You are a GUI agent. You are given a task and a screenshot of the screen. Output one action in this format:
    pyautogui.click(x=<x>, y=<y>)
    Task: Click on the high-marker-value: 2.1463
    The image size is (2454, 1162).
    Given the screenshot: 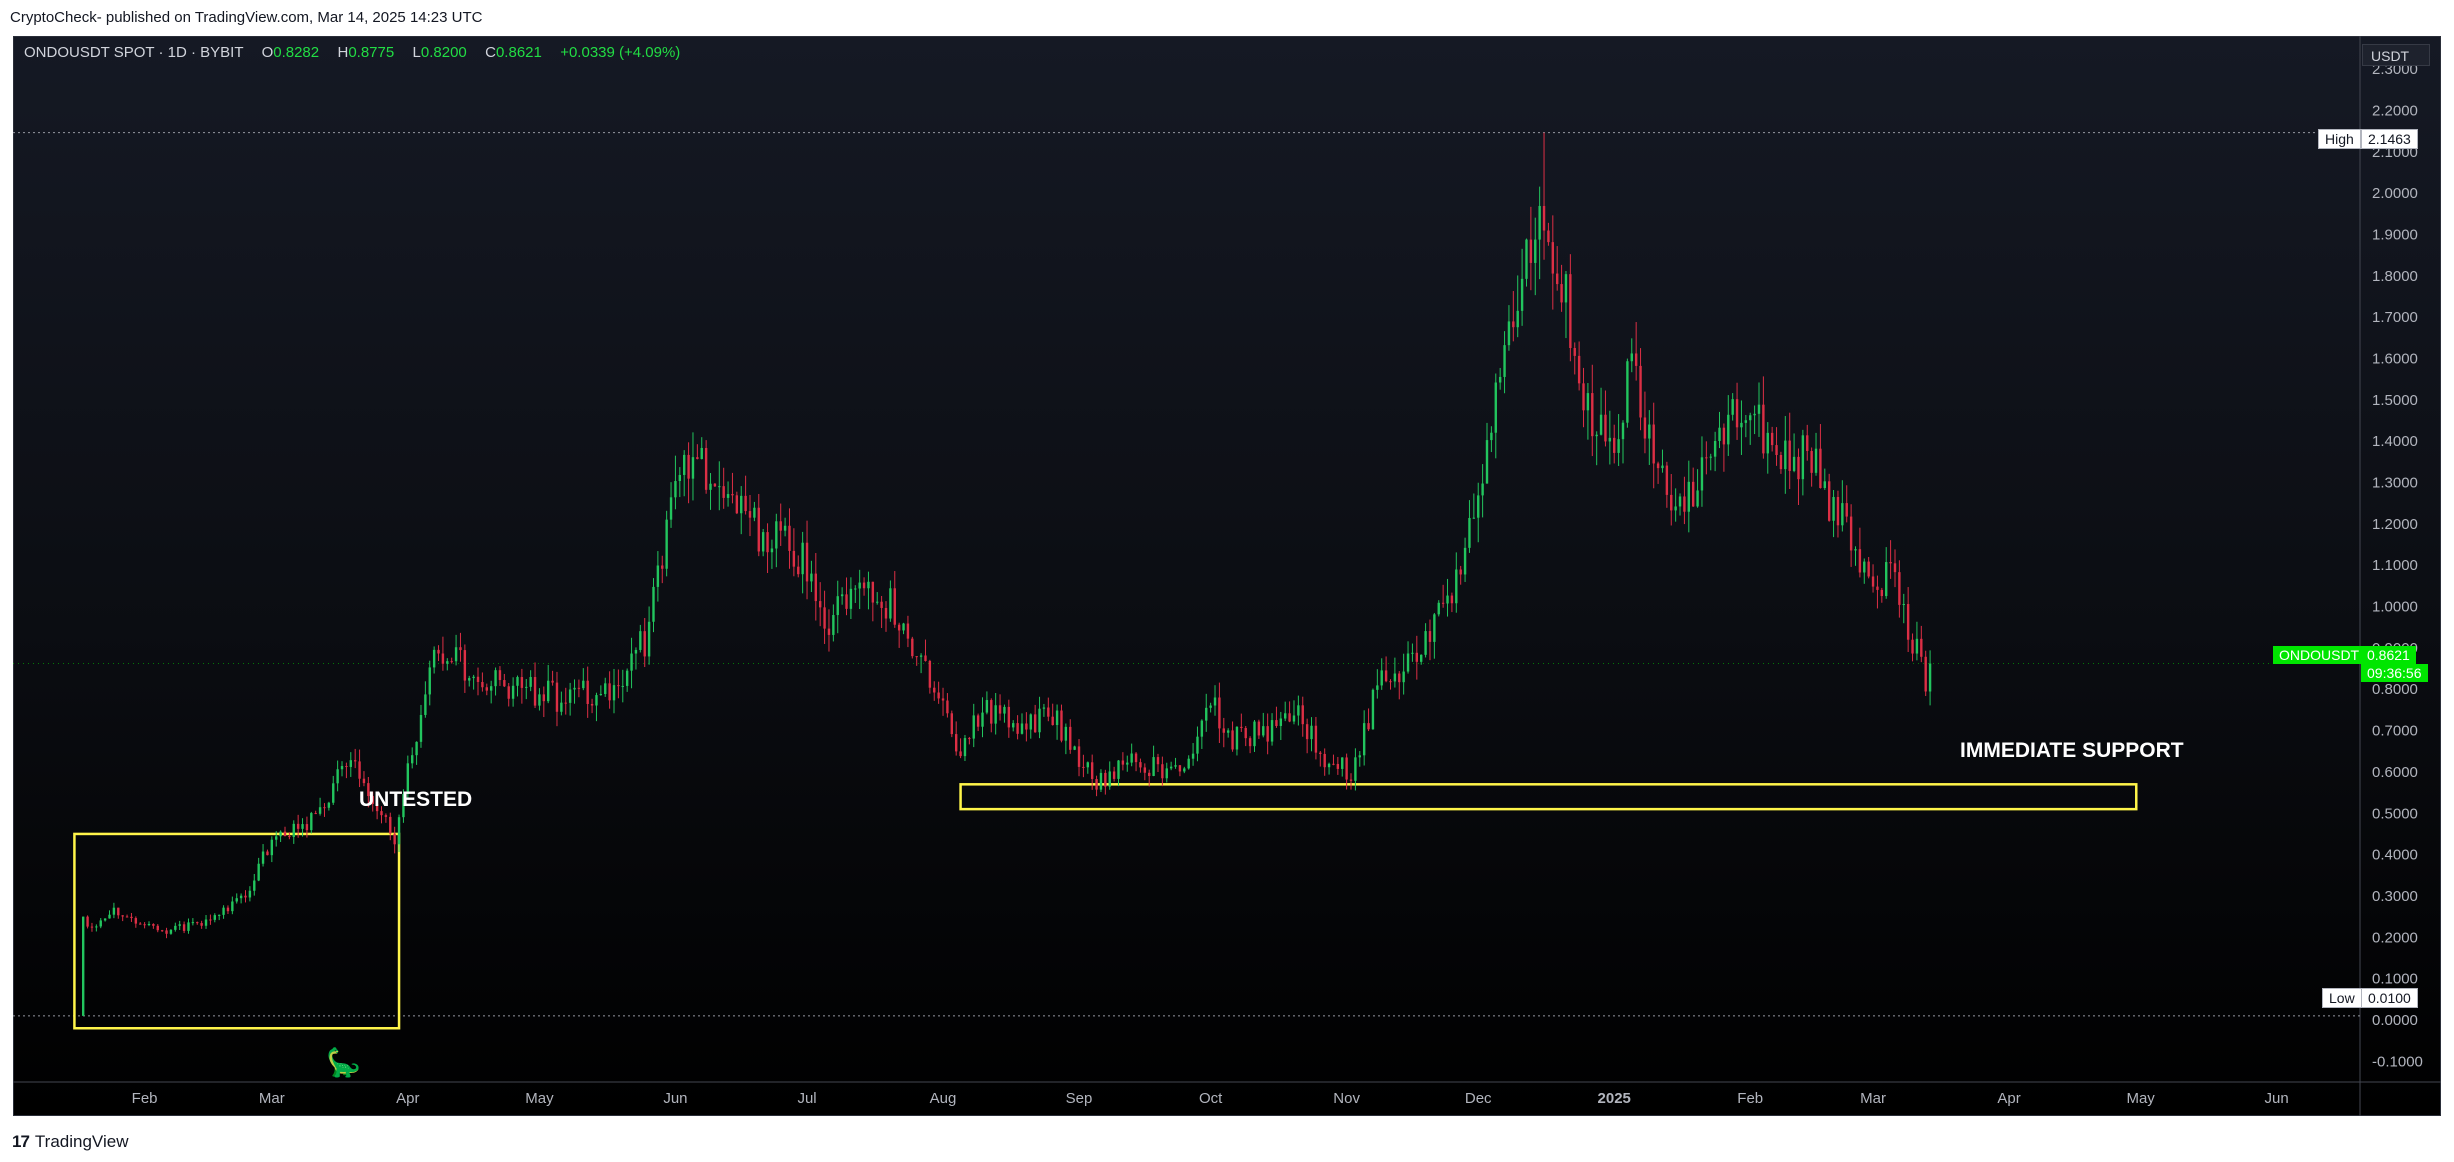 What is the action you would take?
    pyautogui.click(x=2389, y=139)
    